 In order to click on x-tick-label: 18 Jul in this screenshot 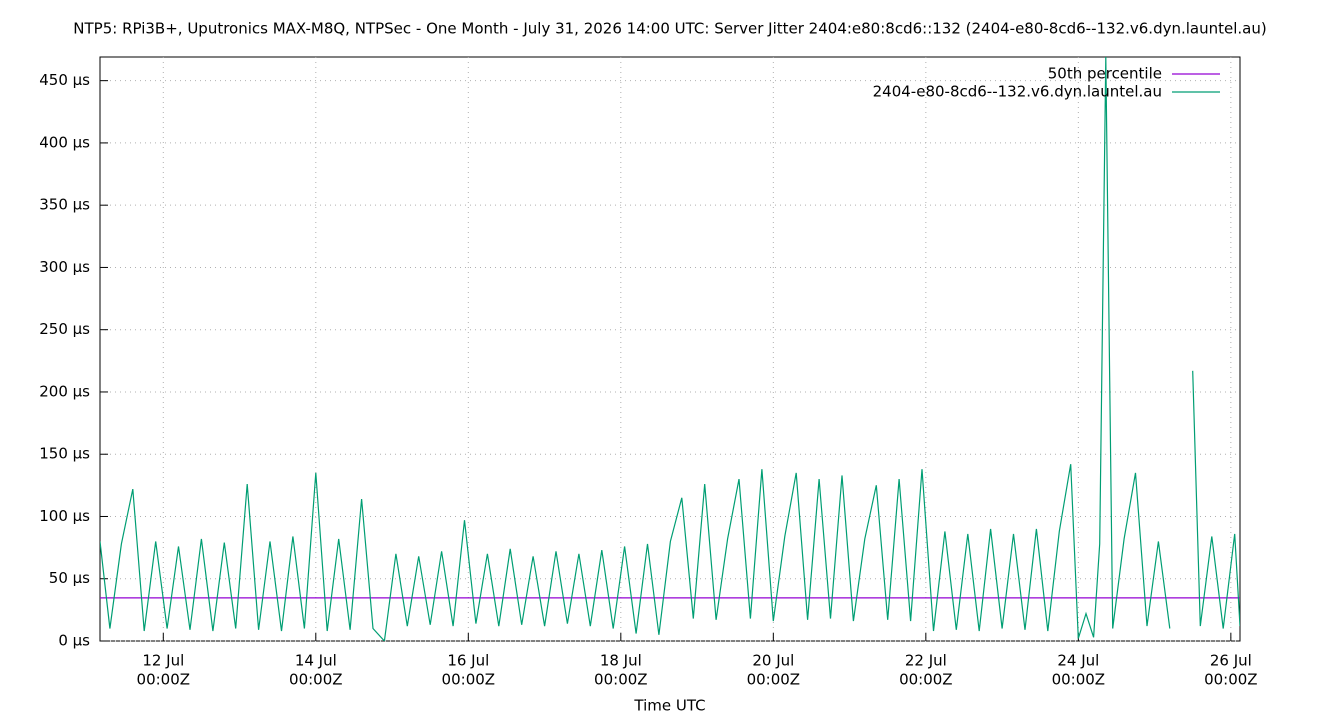, I will do `click(621, 661)`.